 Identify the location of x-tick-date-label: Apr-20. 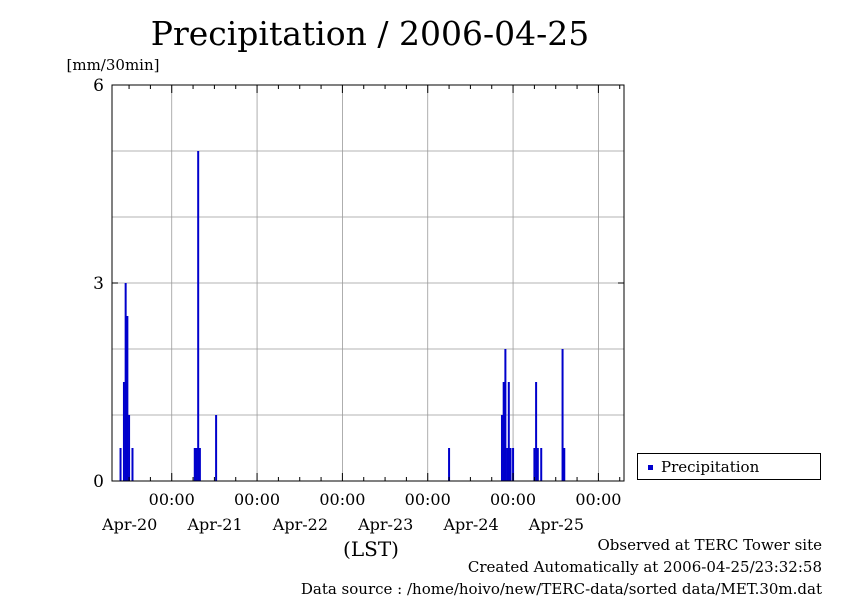
(129, 524).